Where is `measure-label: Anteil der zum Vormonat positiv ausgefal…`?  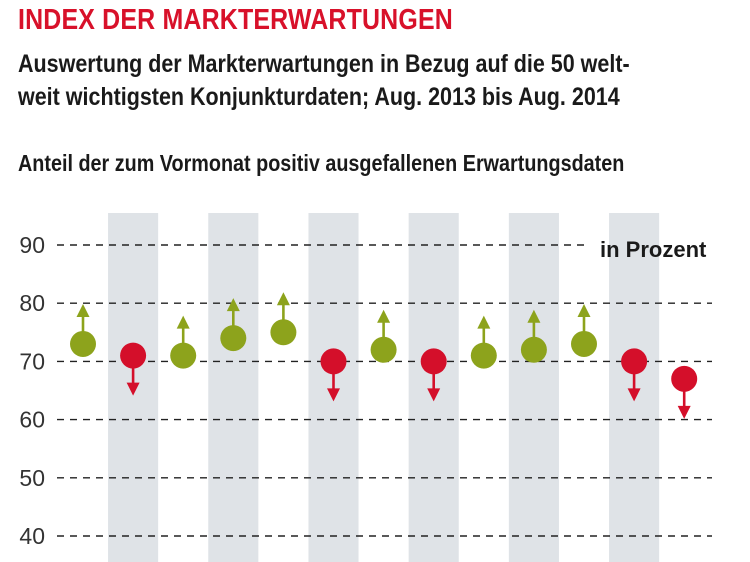 measure-label: Anteil der zum Vormonat positiv ausgefal… is located at coordinates (321, 163).